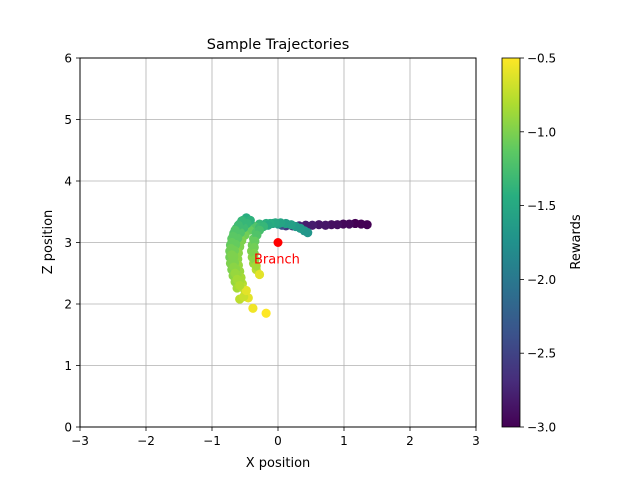  What do you see at coordinates (278, 463) in the screenshot?
I see `x-axis-label: X position` at bounding box center [278, 463].